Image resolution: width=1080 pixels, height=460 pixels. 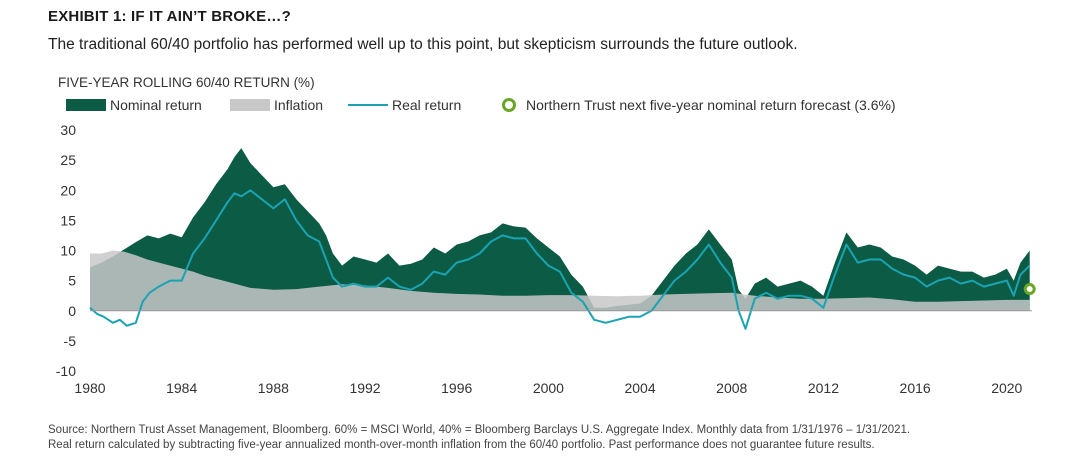 What do you see at coordinates (560, 280) in the screenshot?
I see `series-inflation-area` at bounding box center [560, 280].